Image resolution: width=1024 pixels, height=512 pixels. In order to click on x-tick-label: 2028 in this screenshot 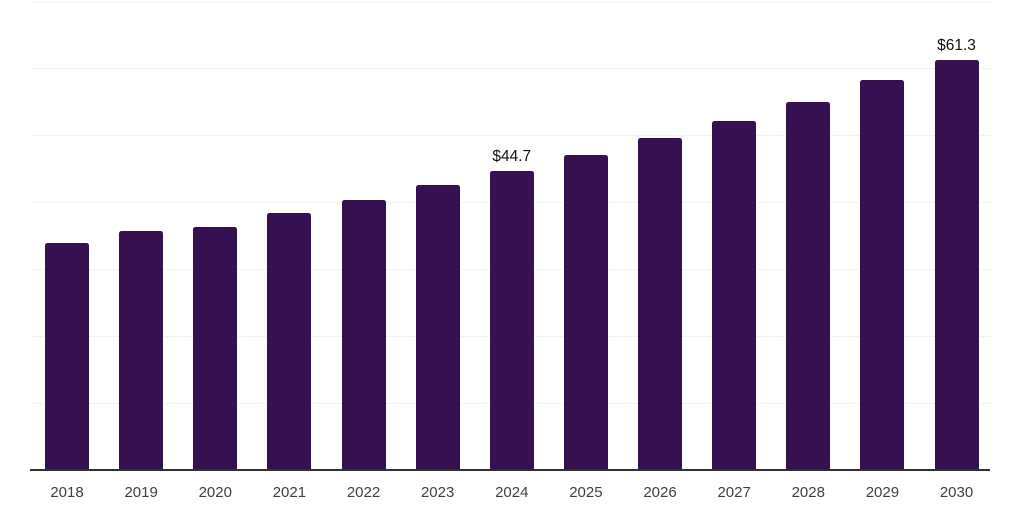, I will do `click(808, 492)`.